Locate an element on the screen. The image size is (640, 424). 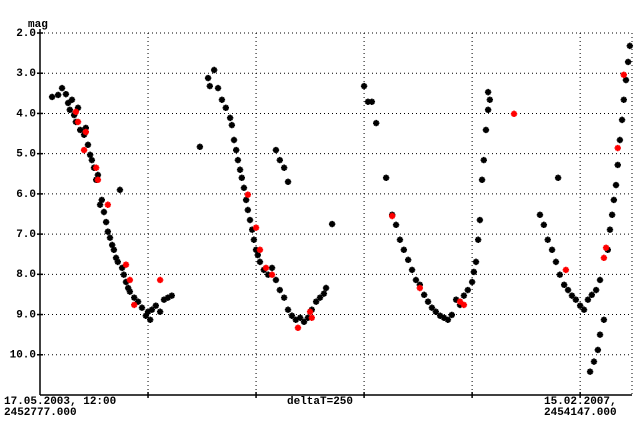
axis-annotation: deltaT=250 is located at coordinates (320, 402).